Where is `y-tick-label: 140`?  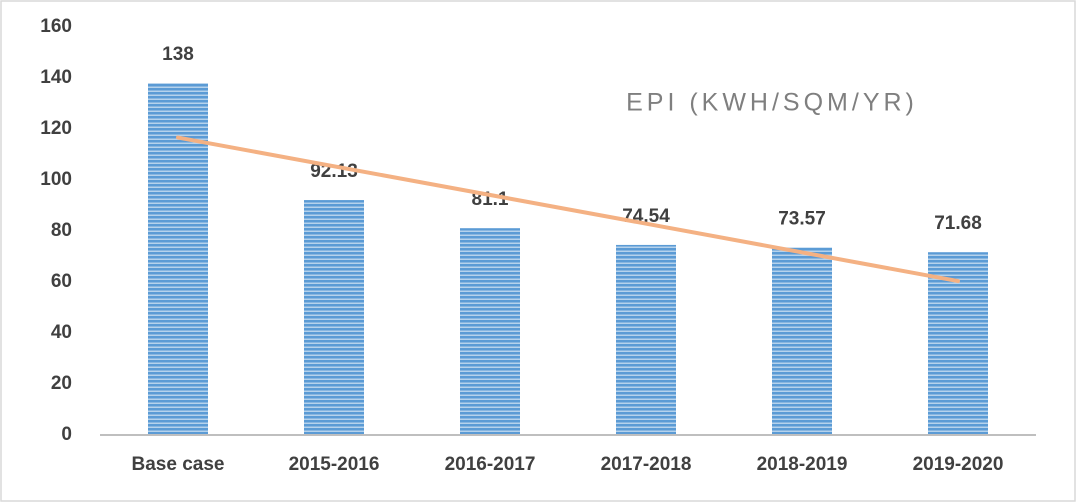
y-tick-label: 140 is located at coordinates (56, 77).